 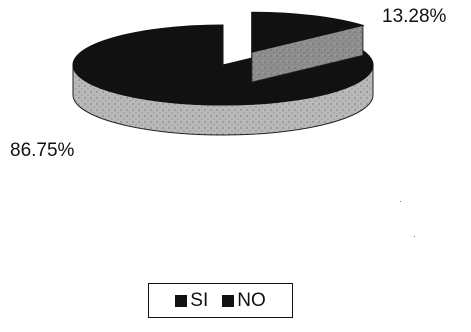 I want to click on legend-item-si: SI, so click(x=191, y=301).